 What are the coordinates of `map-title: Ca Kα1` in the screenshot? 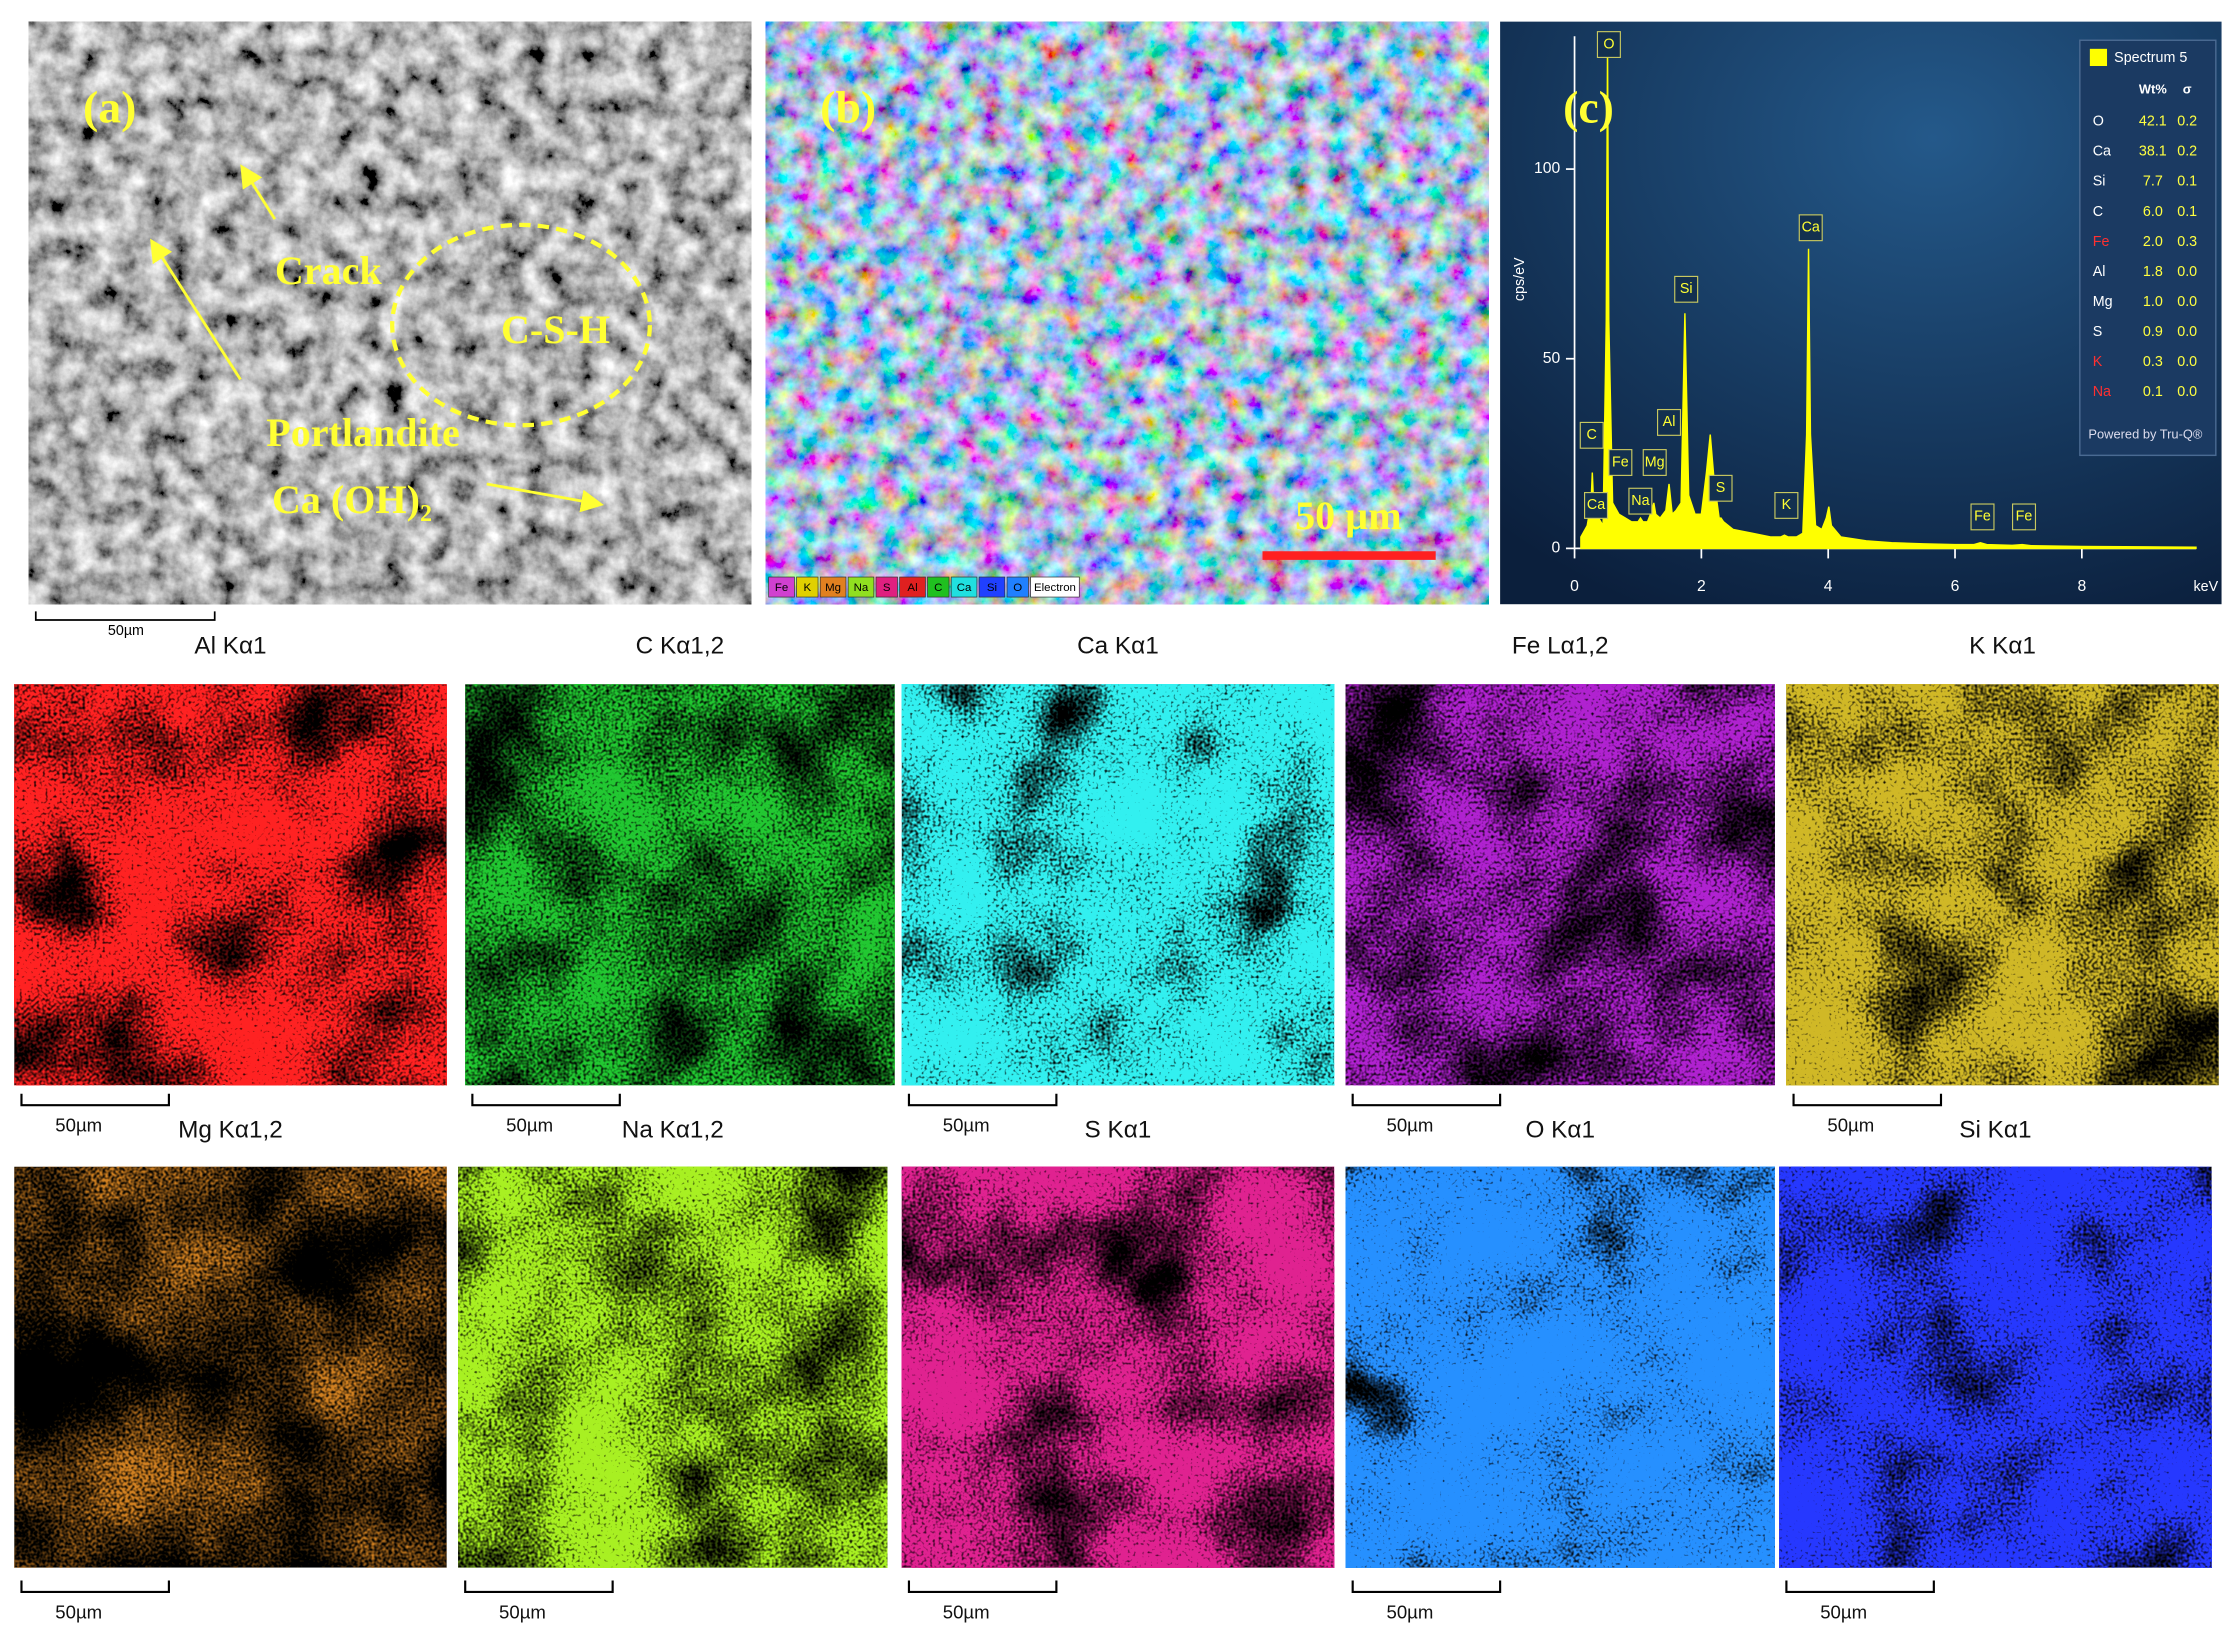 It's located at (1118, 646).